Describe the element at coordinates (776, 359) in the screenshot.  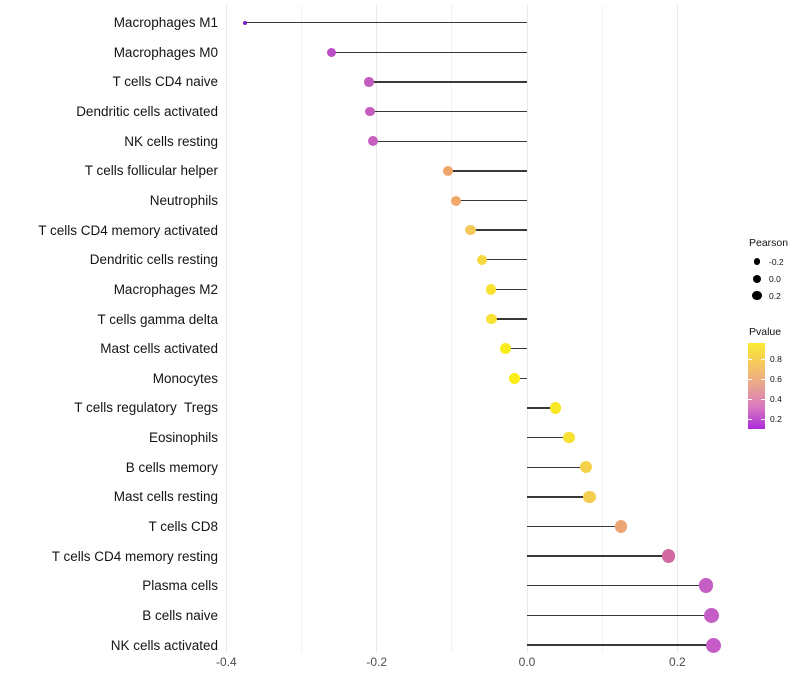
I see `pvalue-tick-label: 0.8` at that location.